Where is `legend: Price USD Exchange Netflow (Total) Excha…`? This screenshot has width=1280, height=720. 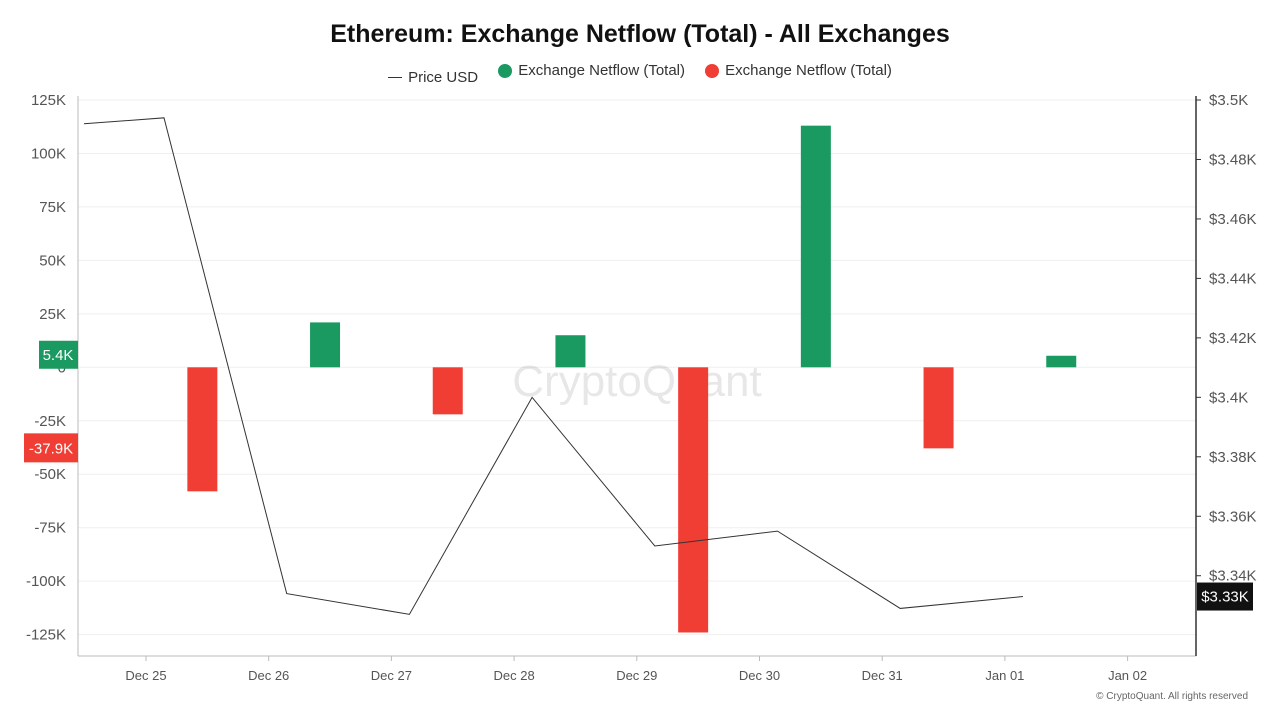 legend: Price USD Exchange Netflow (Total) Excha… is located at coordinates (640, 74).